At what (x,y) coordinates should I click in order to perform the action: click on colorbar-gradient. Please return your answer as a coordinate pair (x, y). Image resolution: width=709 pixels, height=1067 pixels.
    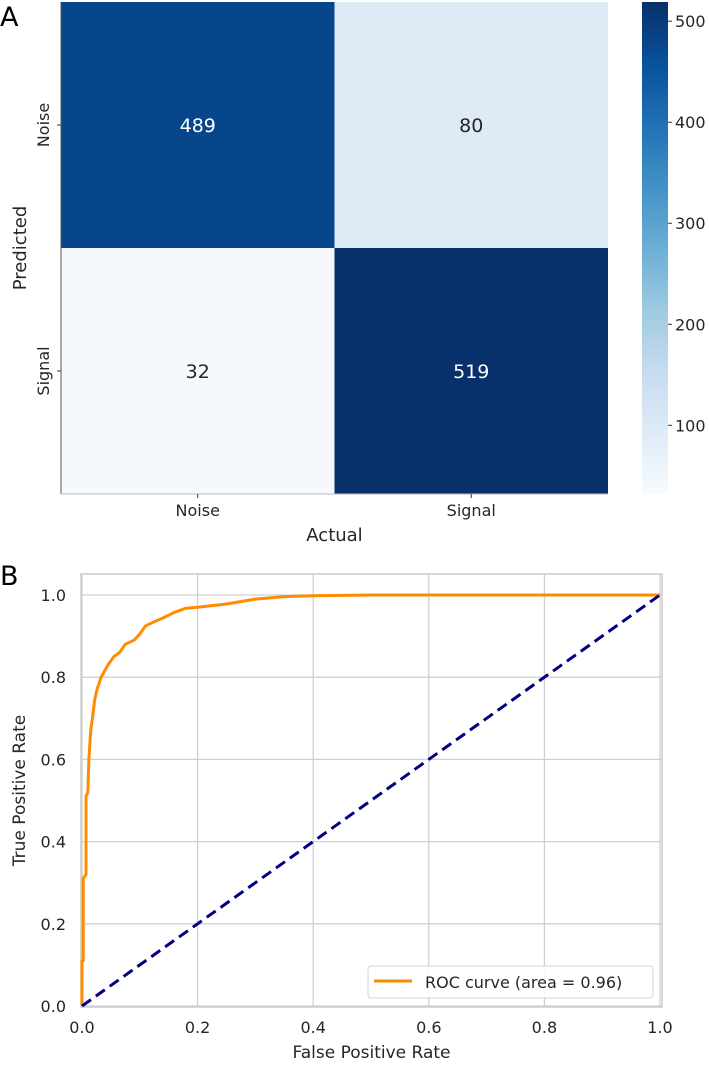
    Looking at the image, I should click on (655, 248).